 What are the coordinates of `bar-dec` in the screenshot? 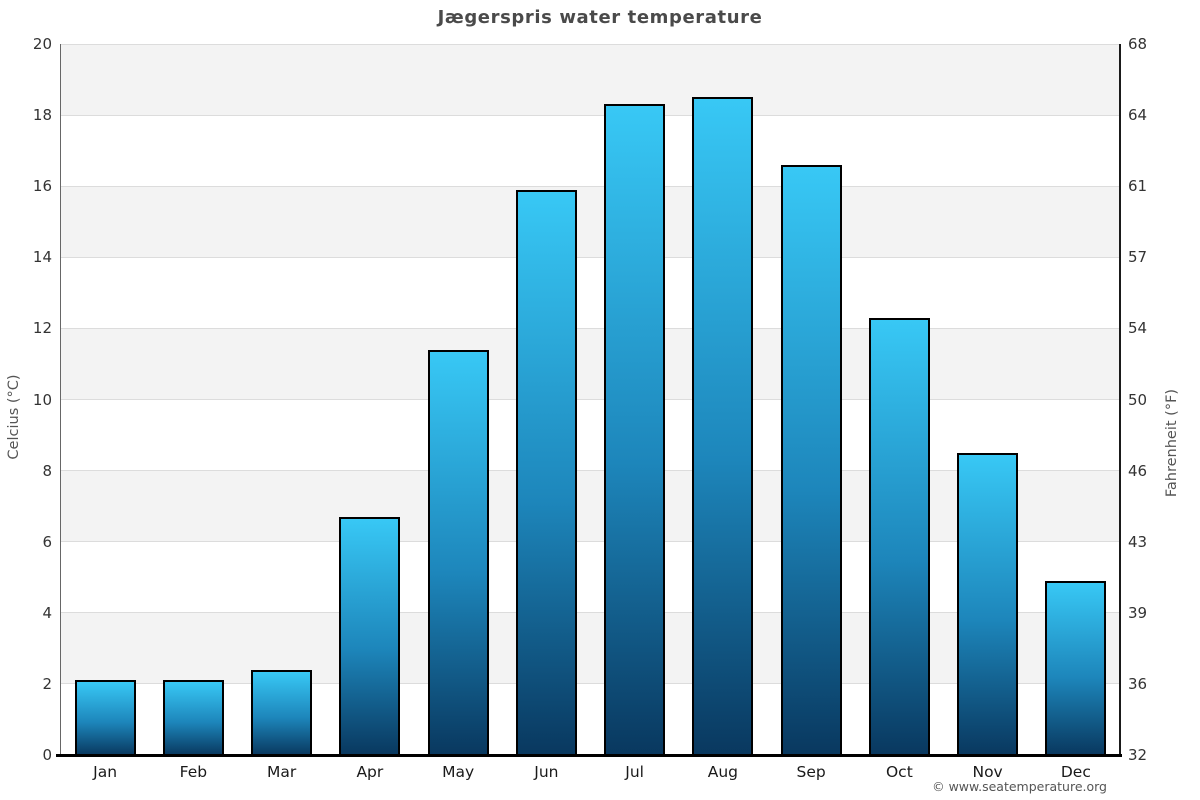 It's located at (1076, 667).